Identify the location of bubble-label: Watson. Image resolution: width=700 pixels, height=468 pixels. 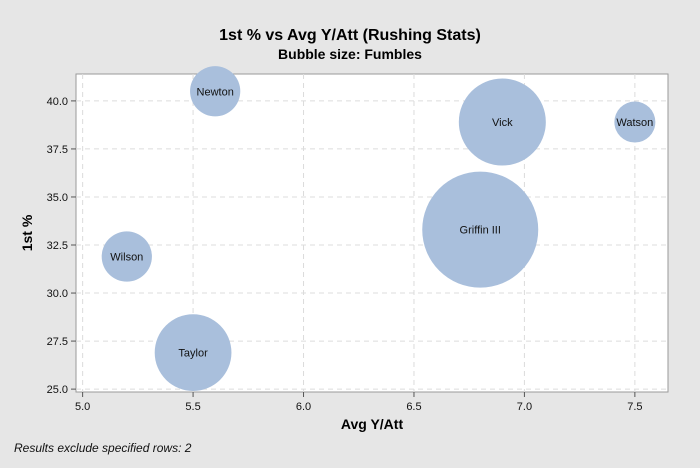
(634, 123).